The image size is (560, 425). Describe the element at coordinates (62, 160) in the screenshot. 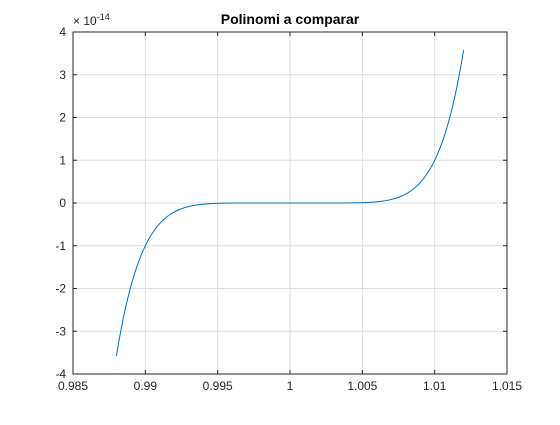

I see `y-tick-label: 1` at that location.